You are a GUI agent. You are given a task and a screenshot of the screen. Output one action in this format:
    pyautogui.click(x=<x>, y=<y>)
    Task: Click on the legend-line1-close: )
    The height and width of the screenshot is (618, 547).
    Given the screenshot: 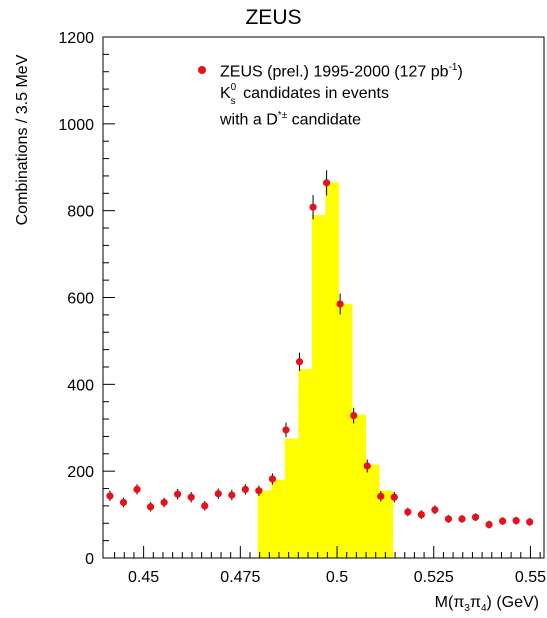 What is the action you would take?
    pyautogui.click(x=460, y=72)
    